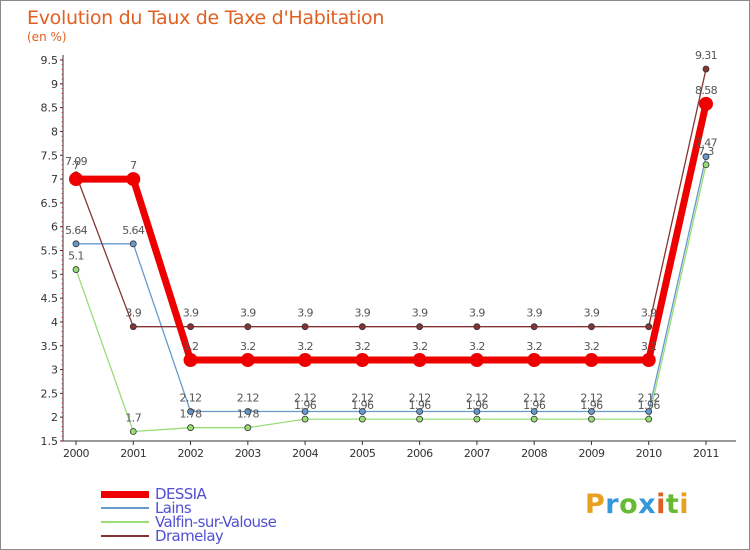 The height and width of the screenshot is (550, 750). Describe the element at coordinates (661, 504) in the screenshot. I see `logo-letter: i` at that location.